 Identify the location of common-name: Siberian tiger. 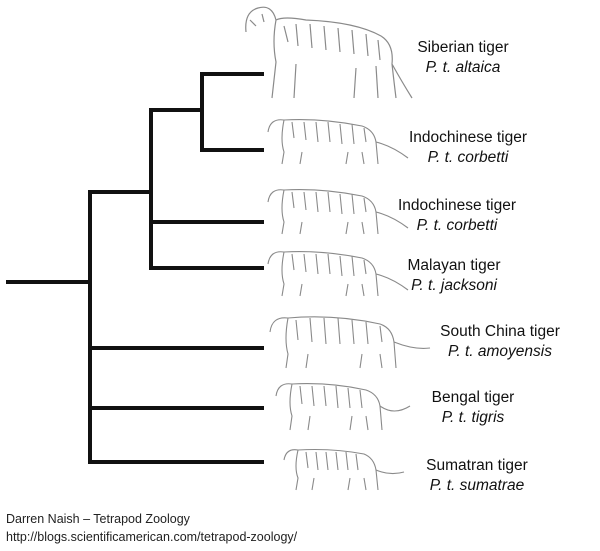
(463, 47).